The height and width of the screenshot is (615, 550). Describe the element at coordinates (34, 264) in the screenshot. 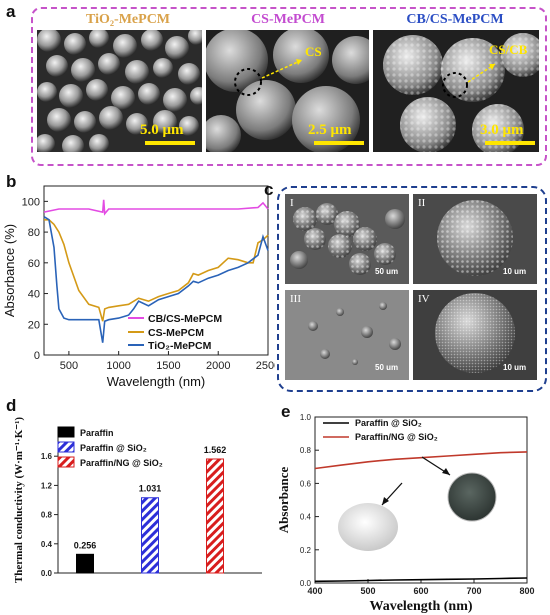

I see `y-tick-label: 60` at that location.